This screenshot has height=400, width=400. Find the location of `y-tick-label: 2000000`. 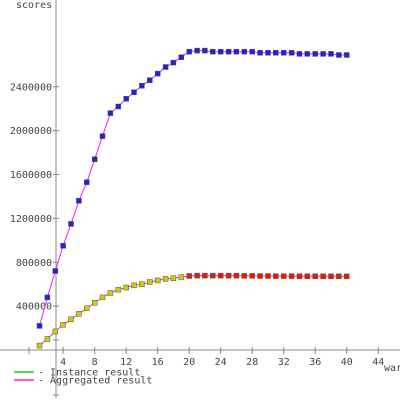

y-tick-label: 2000000 is located at coordinates (31, 131).